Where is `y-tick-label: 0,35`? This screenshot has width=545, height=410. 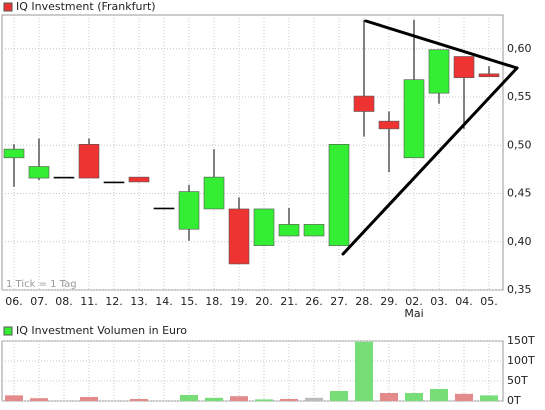 y-tick-label: 0,35 is located at coordinates (519, 289).